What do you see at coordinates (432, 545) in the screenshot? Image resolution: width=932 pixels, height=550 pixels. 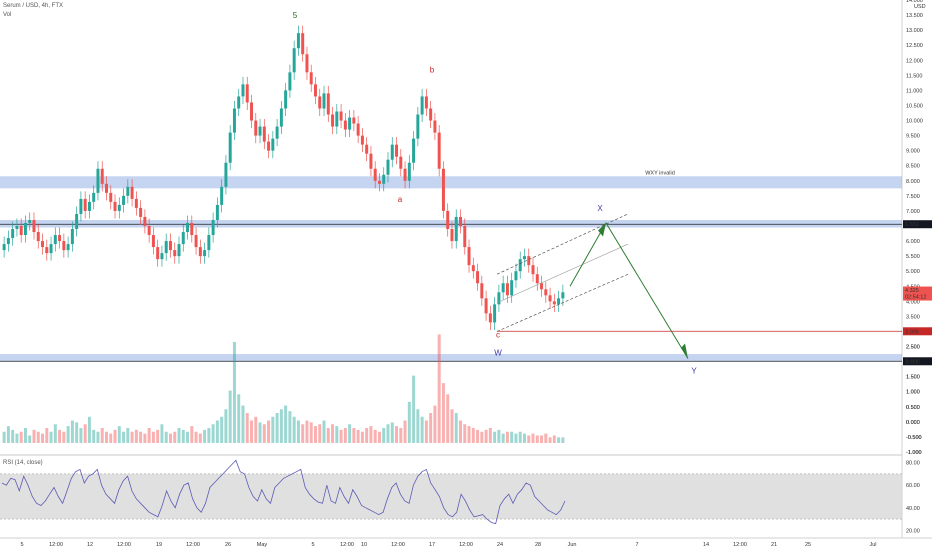 I see `time-tick-label: 17` at bounding box center [432, 545].